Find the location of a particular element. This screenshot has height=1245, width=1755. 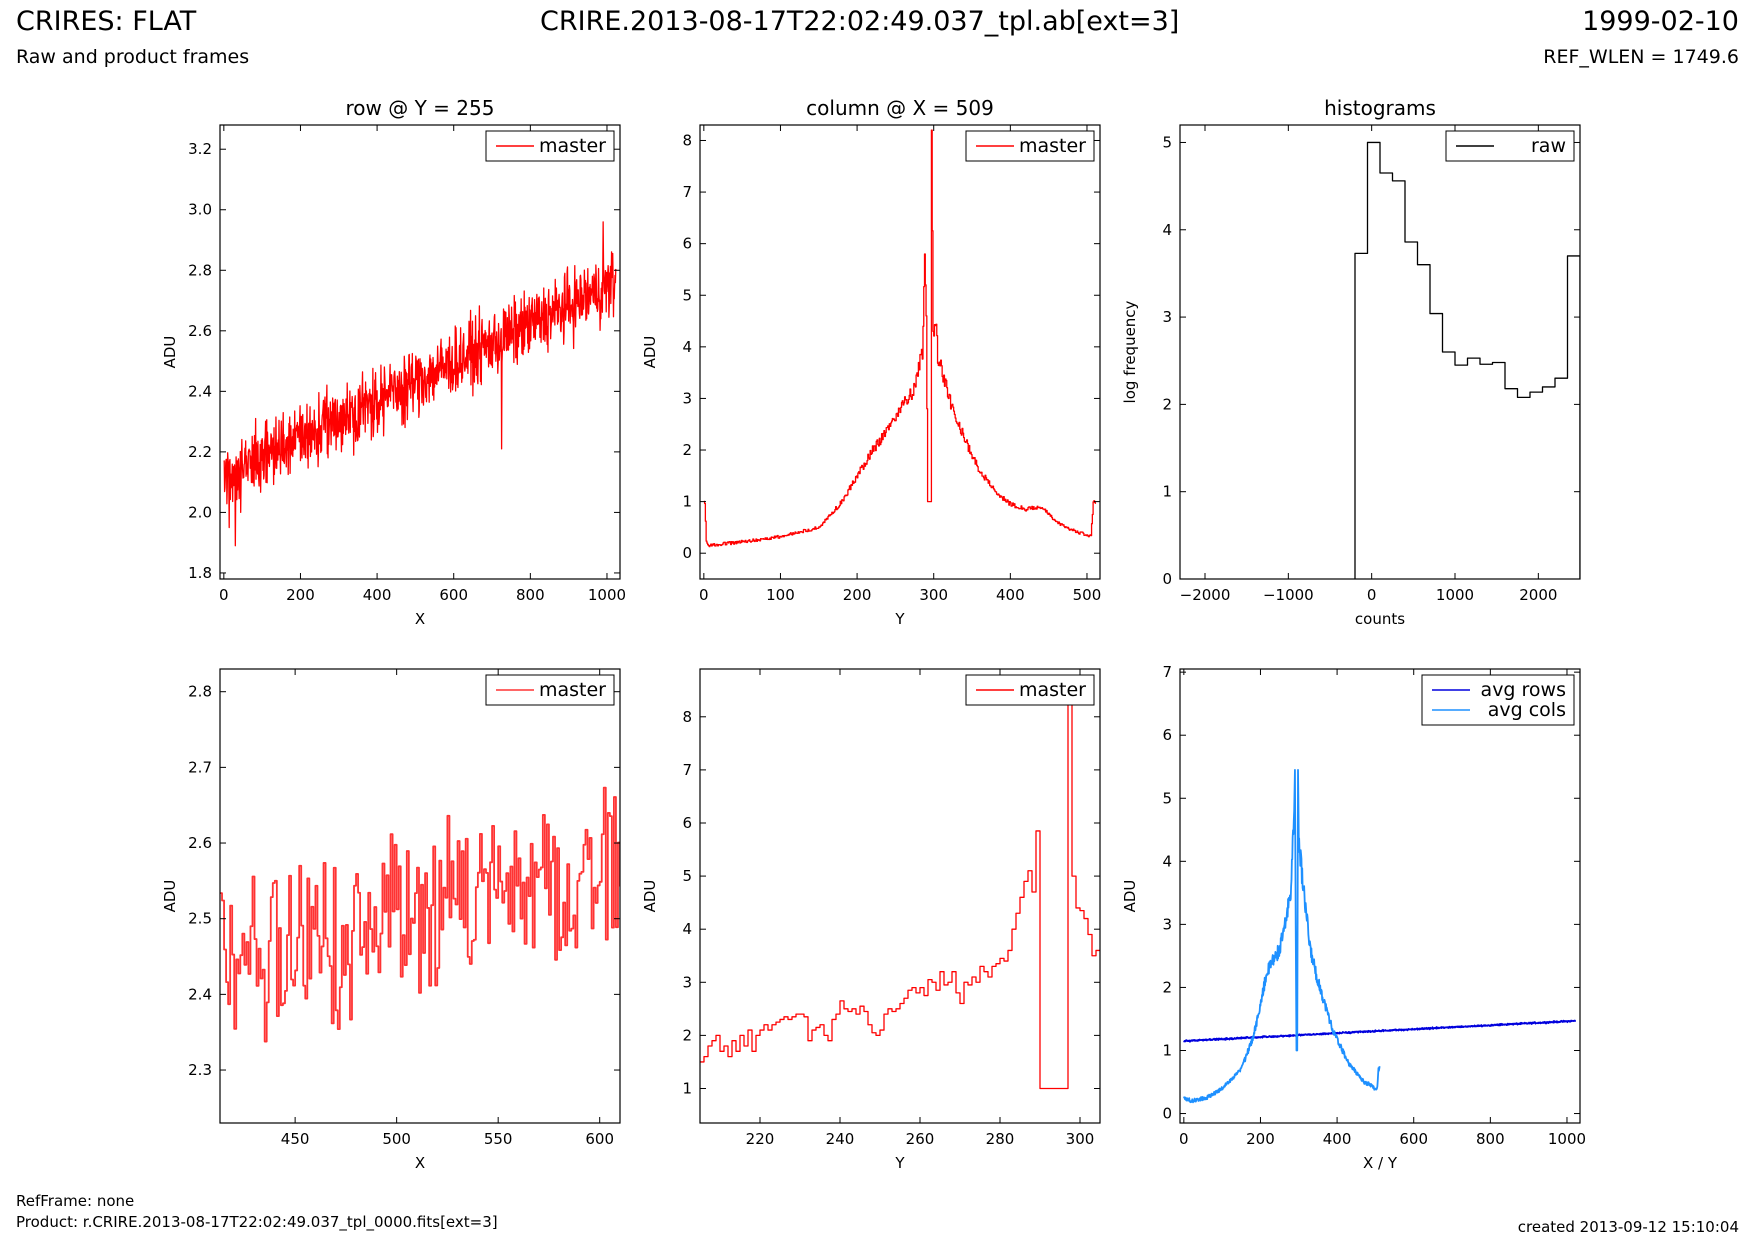

x-tick-label: −2000 is located at coordinates (1205, 595).